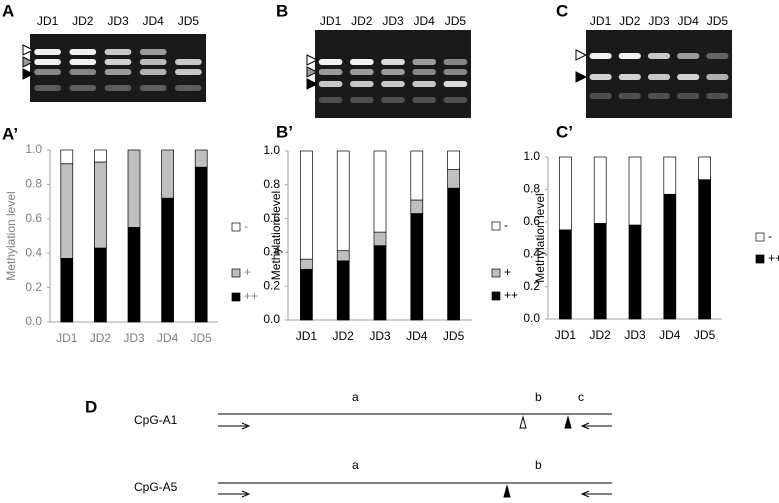  What do you see at coordinates (33, 321) in the screenshot?
I see `y-tick-label: 0.0` at bounding box center [33, 321].